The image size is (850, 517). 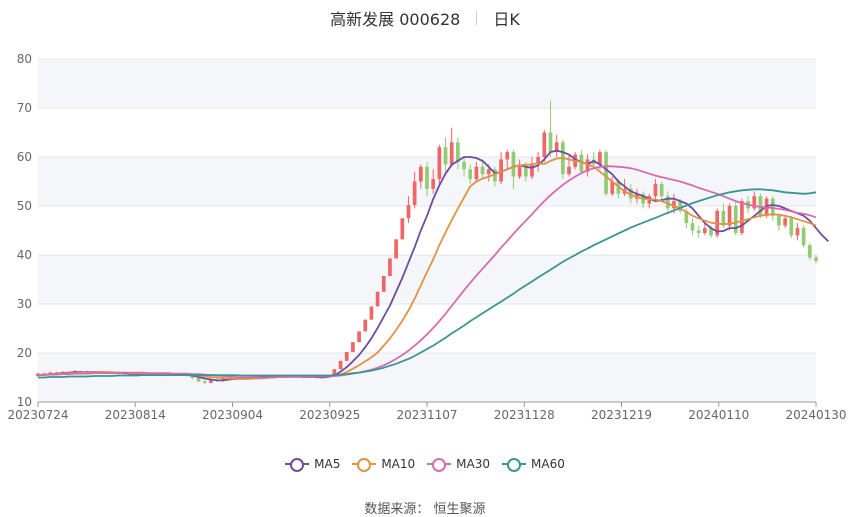 I want to click on legend-item-ma10: MA10, so click(x=384, y=464).